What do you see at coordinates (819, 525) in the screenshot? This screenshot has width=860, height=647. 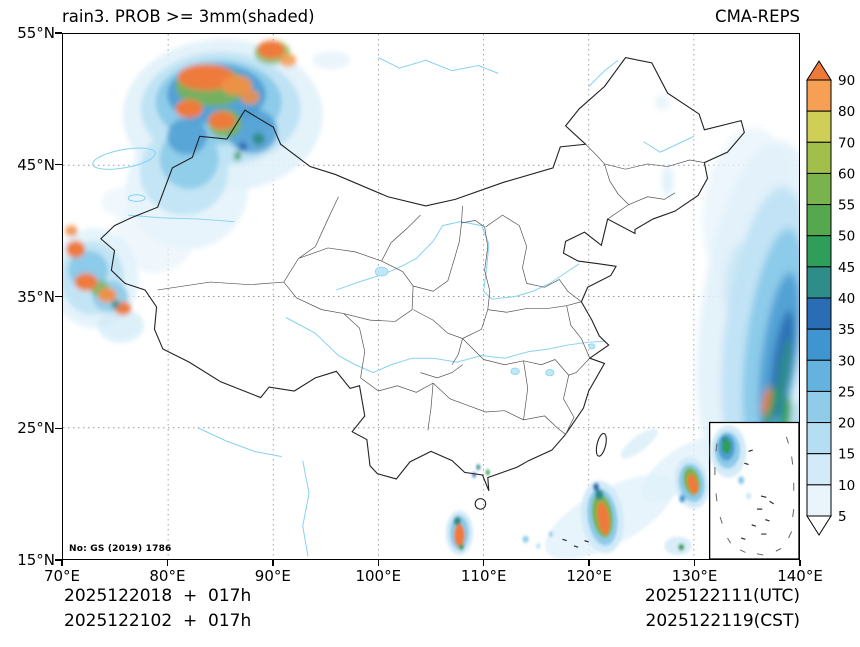 I see `colorbar-under-arrow` at bounding box center [819, 525].